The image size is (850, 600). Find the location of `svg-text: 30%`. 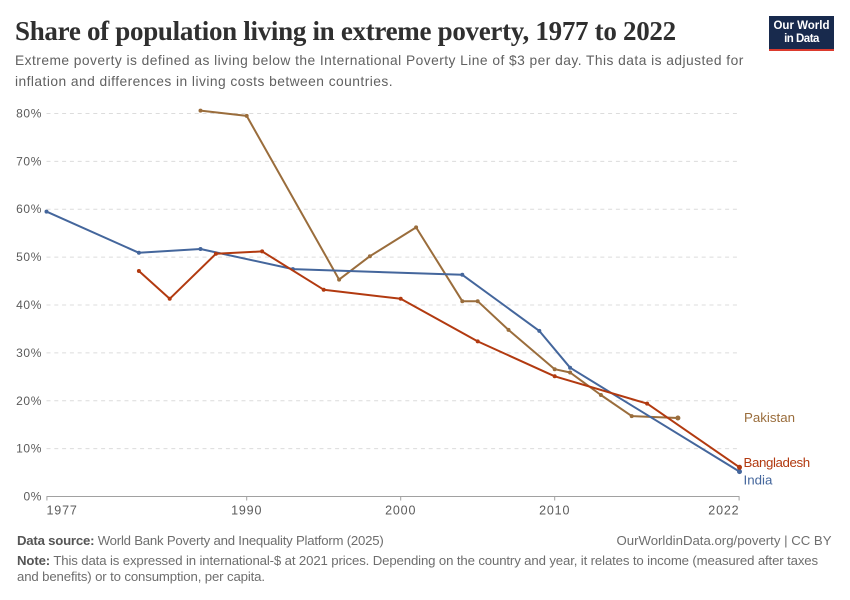

svg-text: 30% is located at coordinates (29, 353).